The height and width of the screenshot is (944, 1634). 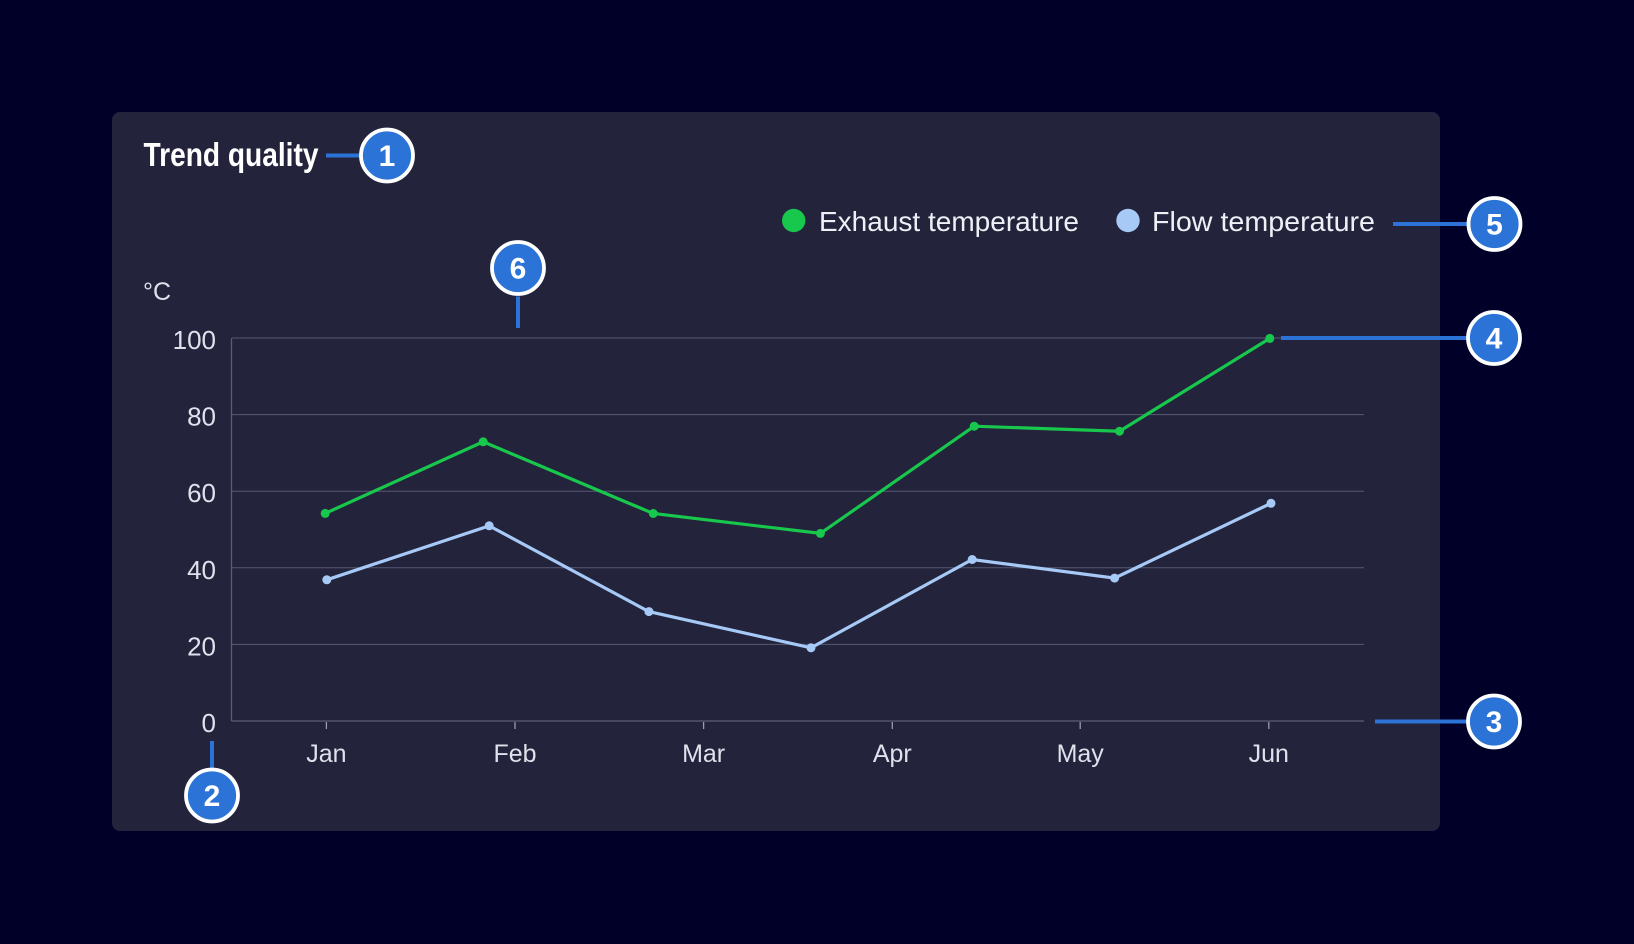 I want to click on svg-text: Flow temperature, so click(x=1263, y=221).